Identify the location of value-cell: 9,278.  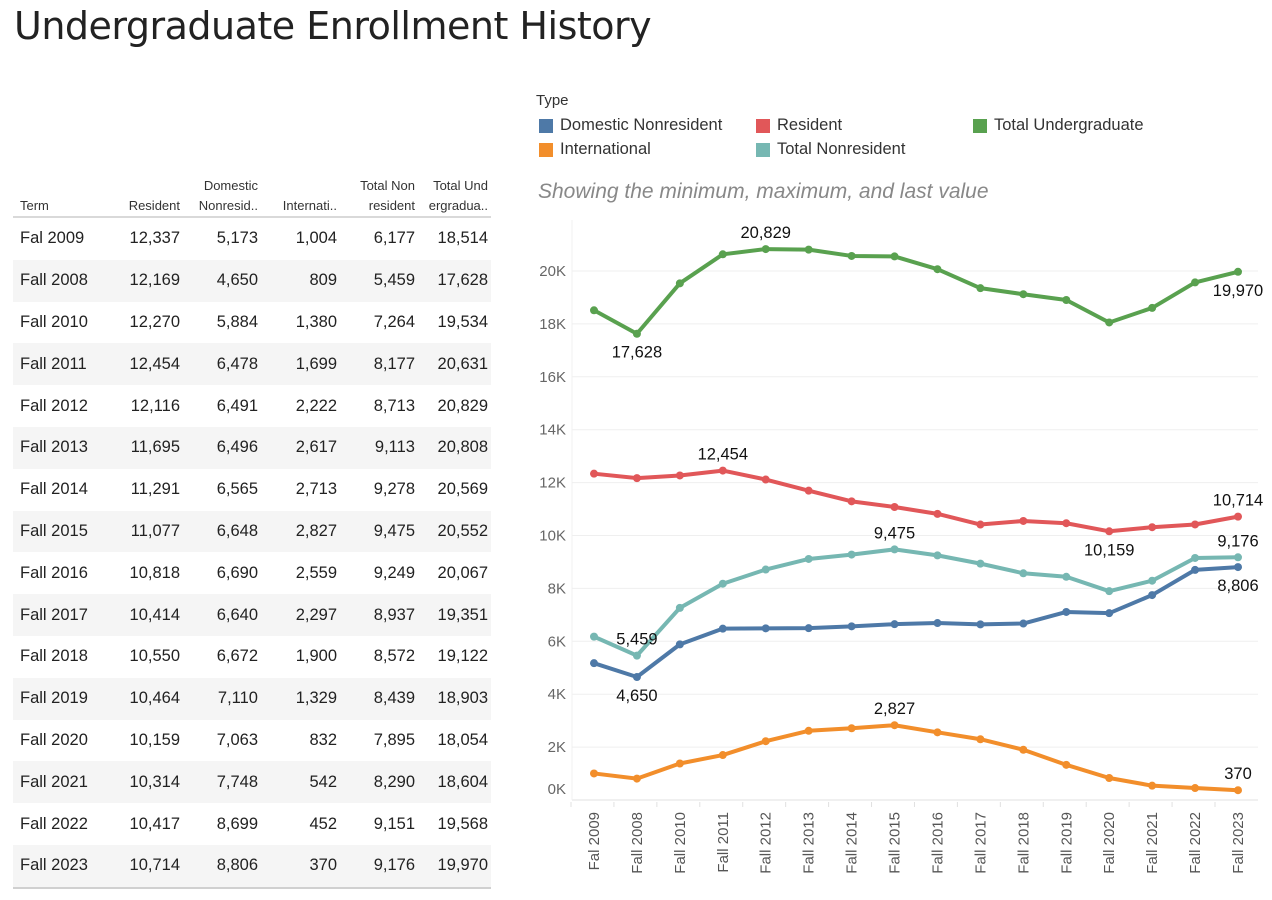
(394, 489).